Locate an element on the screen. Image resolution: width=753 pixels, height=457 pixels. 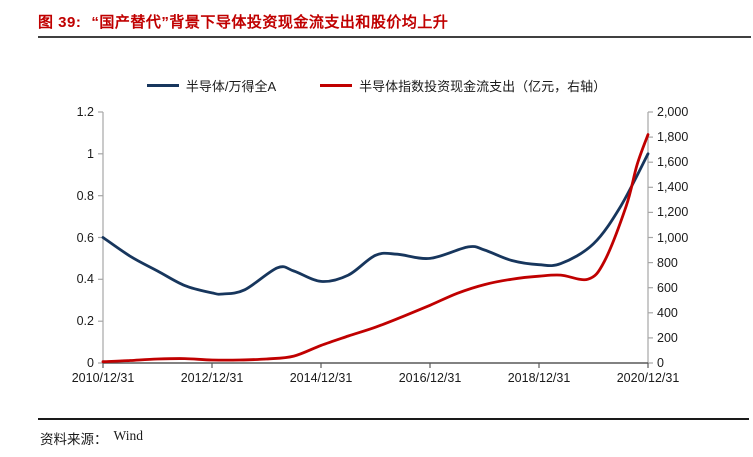
right-axis-tick-label: 200 is located at coordinates (667, 337).